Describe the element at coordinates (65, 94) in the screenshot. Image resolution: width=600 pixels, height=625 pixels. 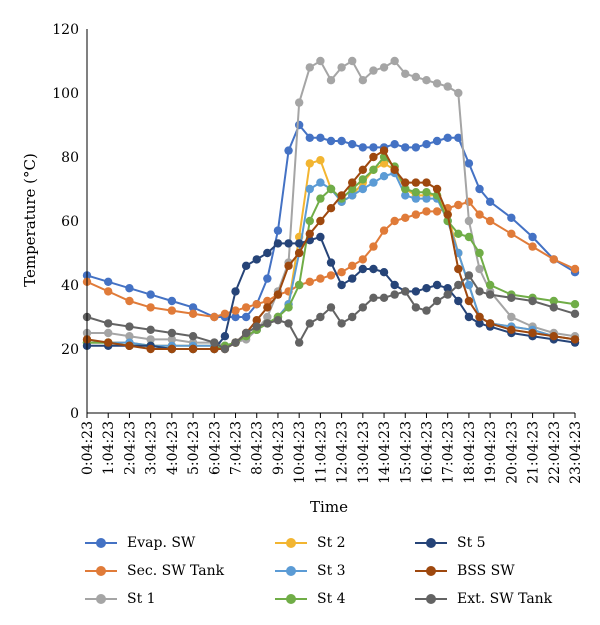
I see `y-tick-label: 100` at that location.